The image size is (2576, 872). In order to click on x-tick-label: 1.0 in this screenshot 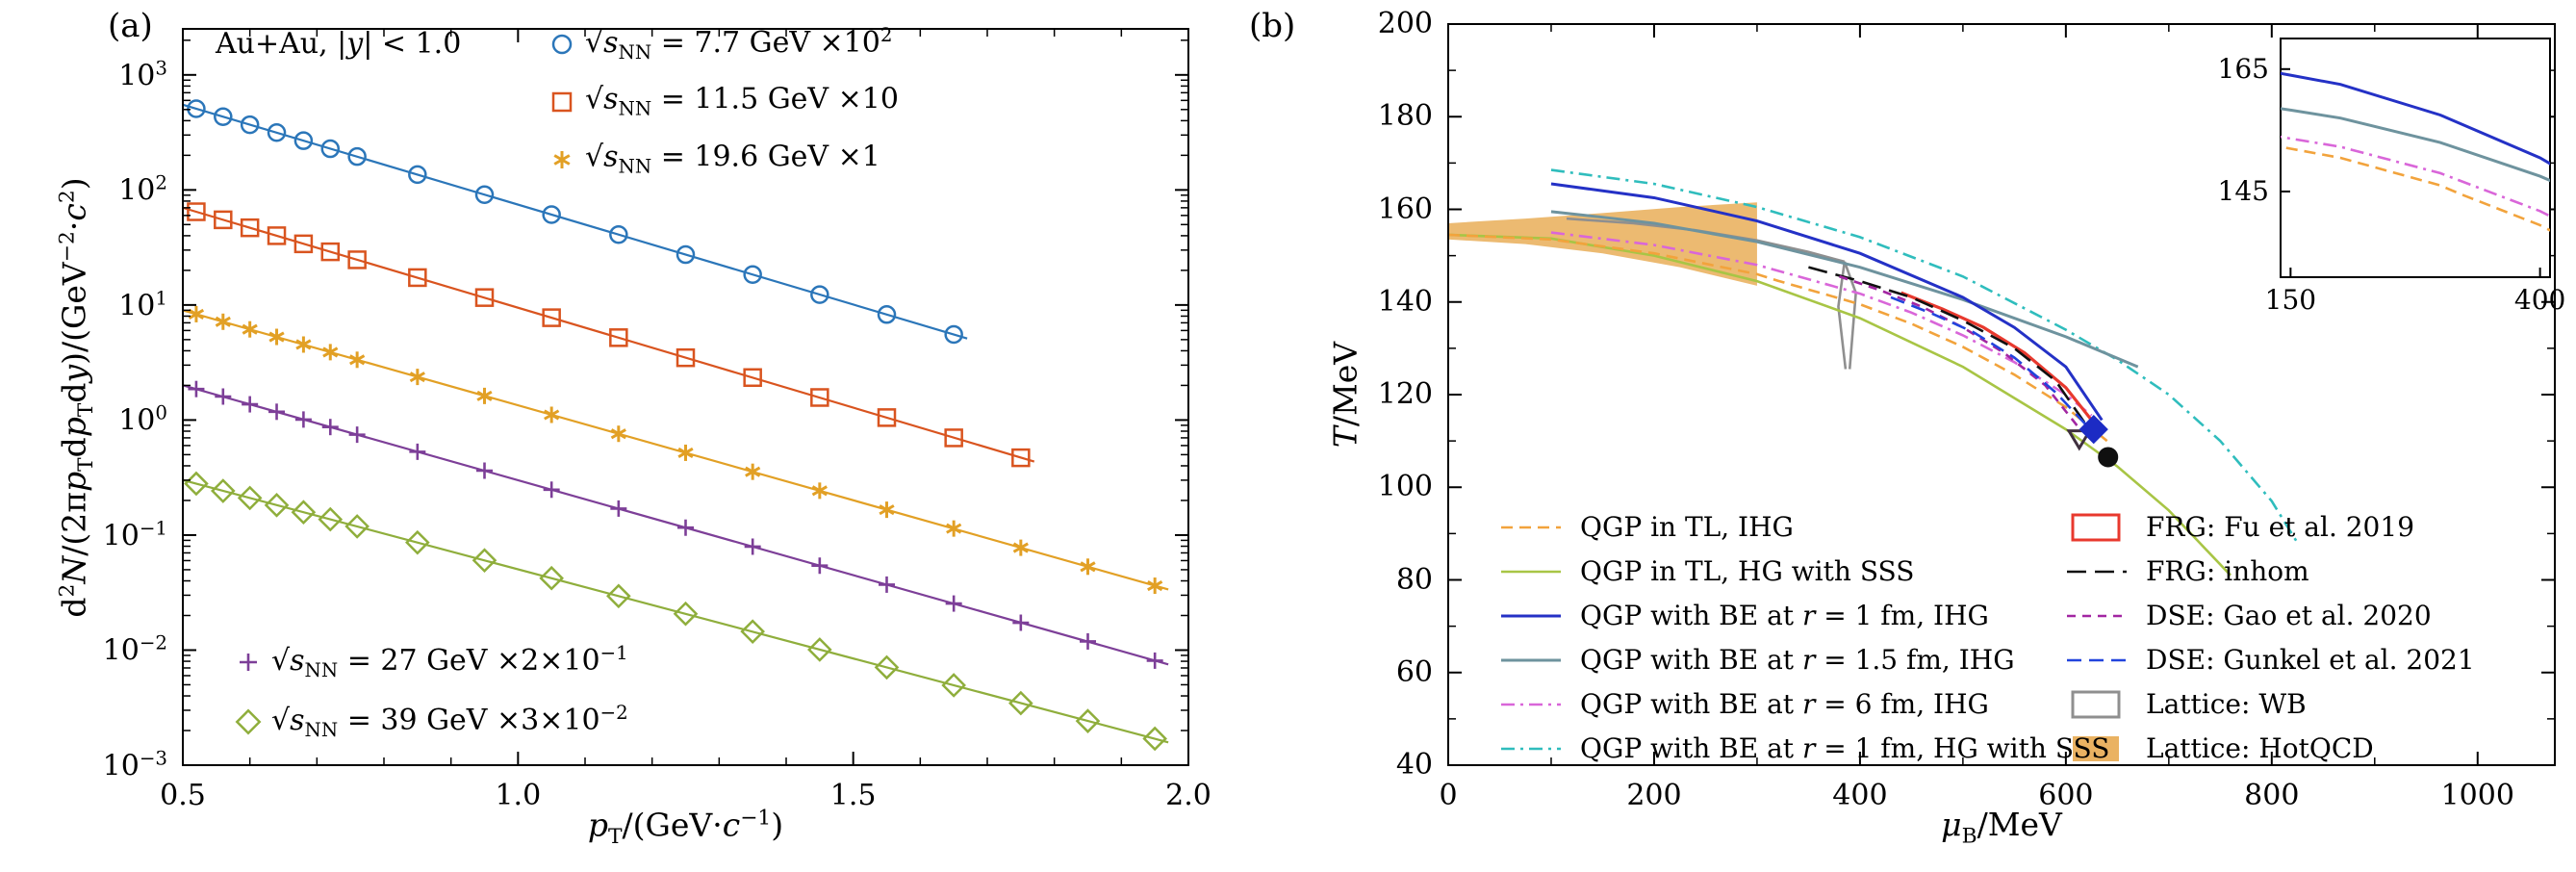, I will do `click(518, 795)`.